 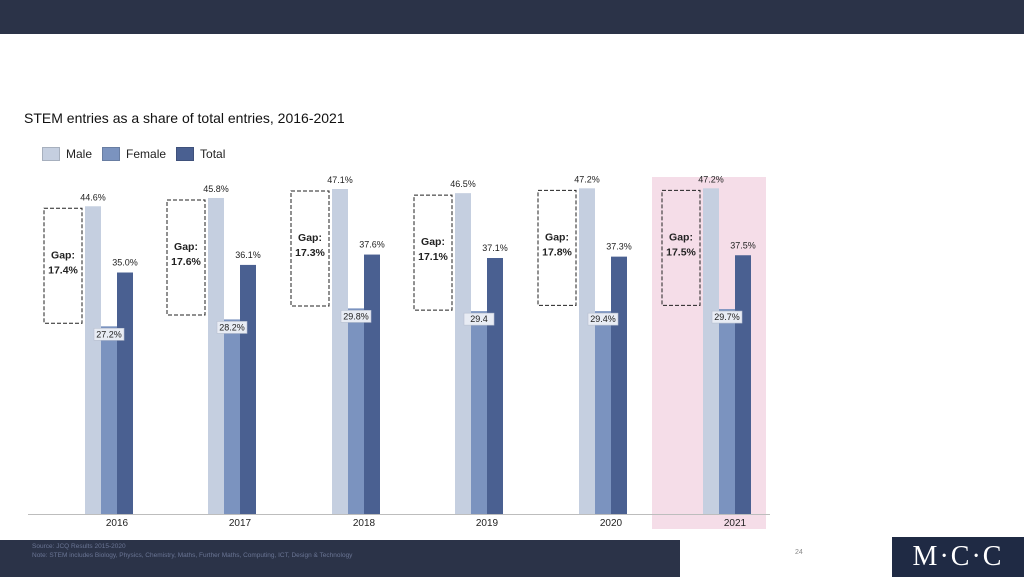 I want to click on legend-item-male: Male, so click(x=67, y=154).